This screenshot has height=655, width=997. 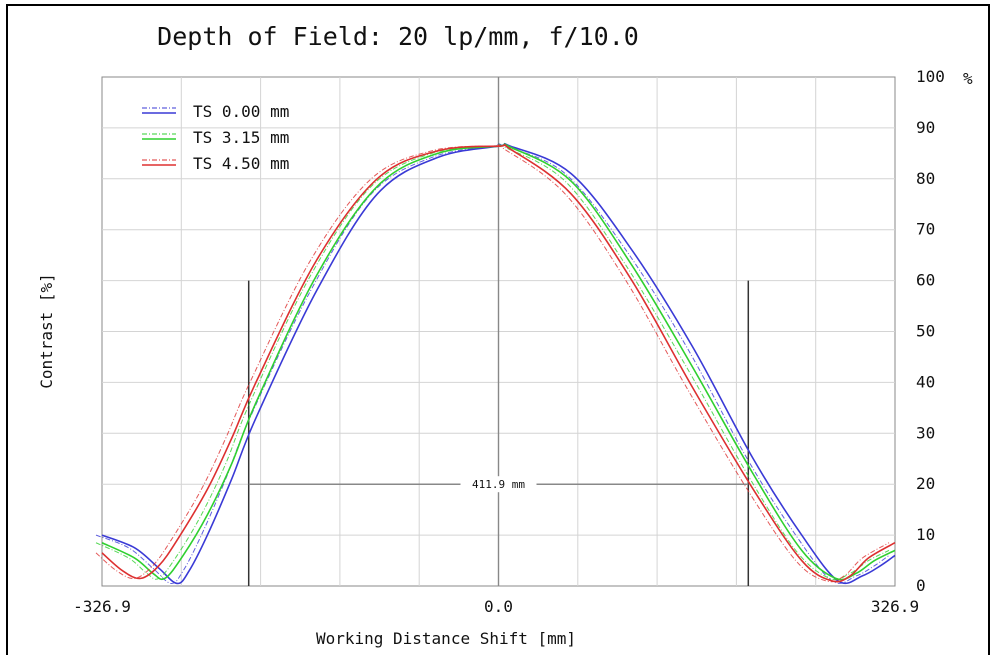 I want to click on y-tick-label: 30, so click(x=925, y=432).